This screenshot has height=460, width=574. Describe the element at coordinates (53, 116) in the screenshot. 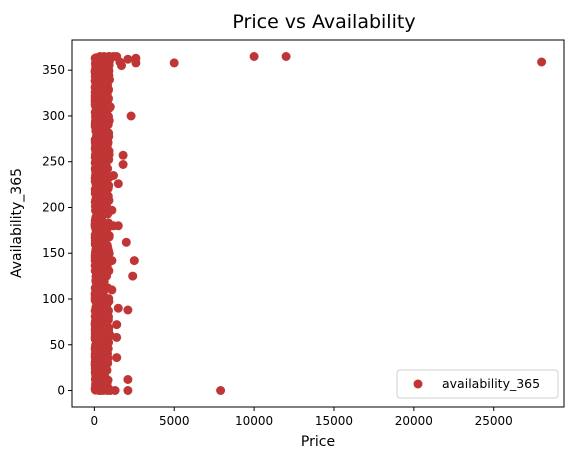

I see `y-tick-label: 300` at that location.